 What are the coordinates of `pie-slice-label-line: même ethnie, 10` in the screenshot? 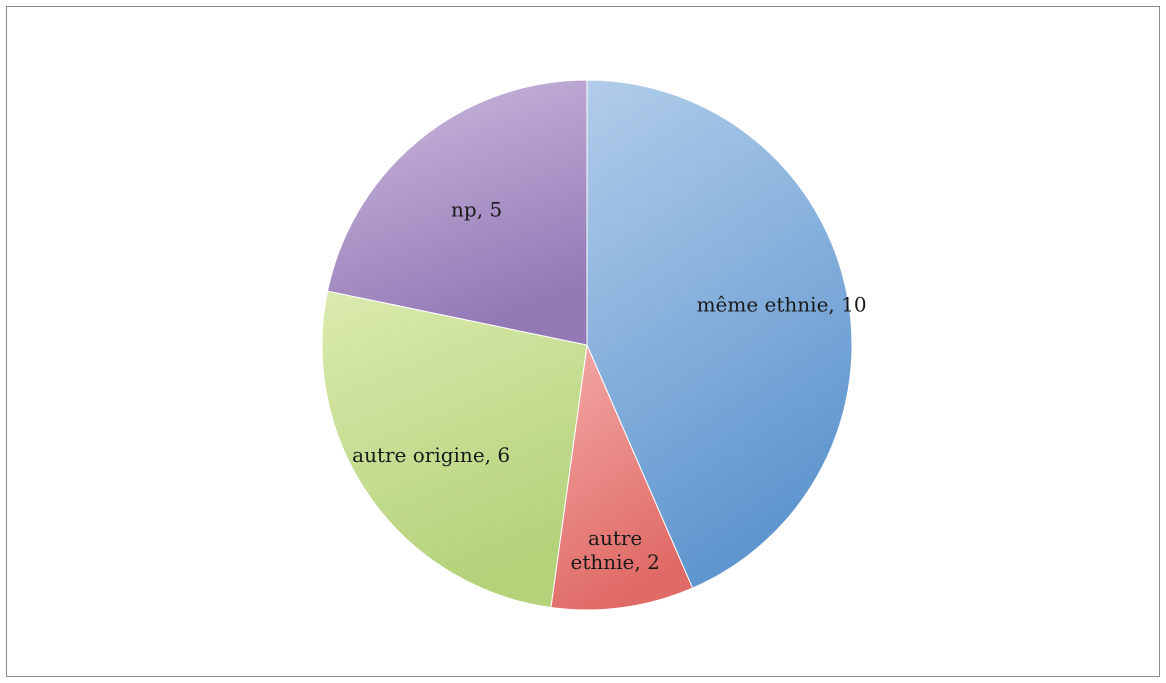 It's located at (782, 305).